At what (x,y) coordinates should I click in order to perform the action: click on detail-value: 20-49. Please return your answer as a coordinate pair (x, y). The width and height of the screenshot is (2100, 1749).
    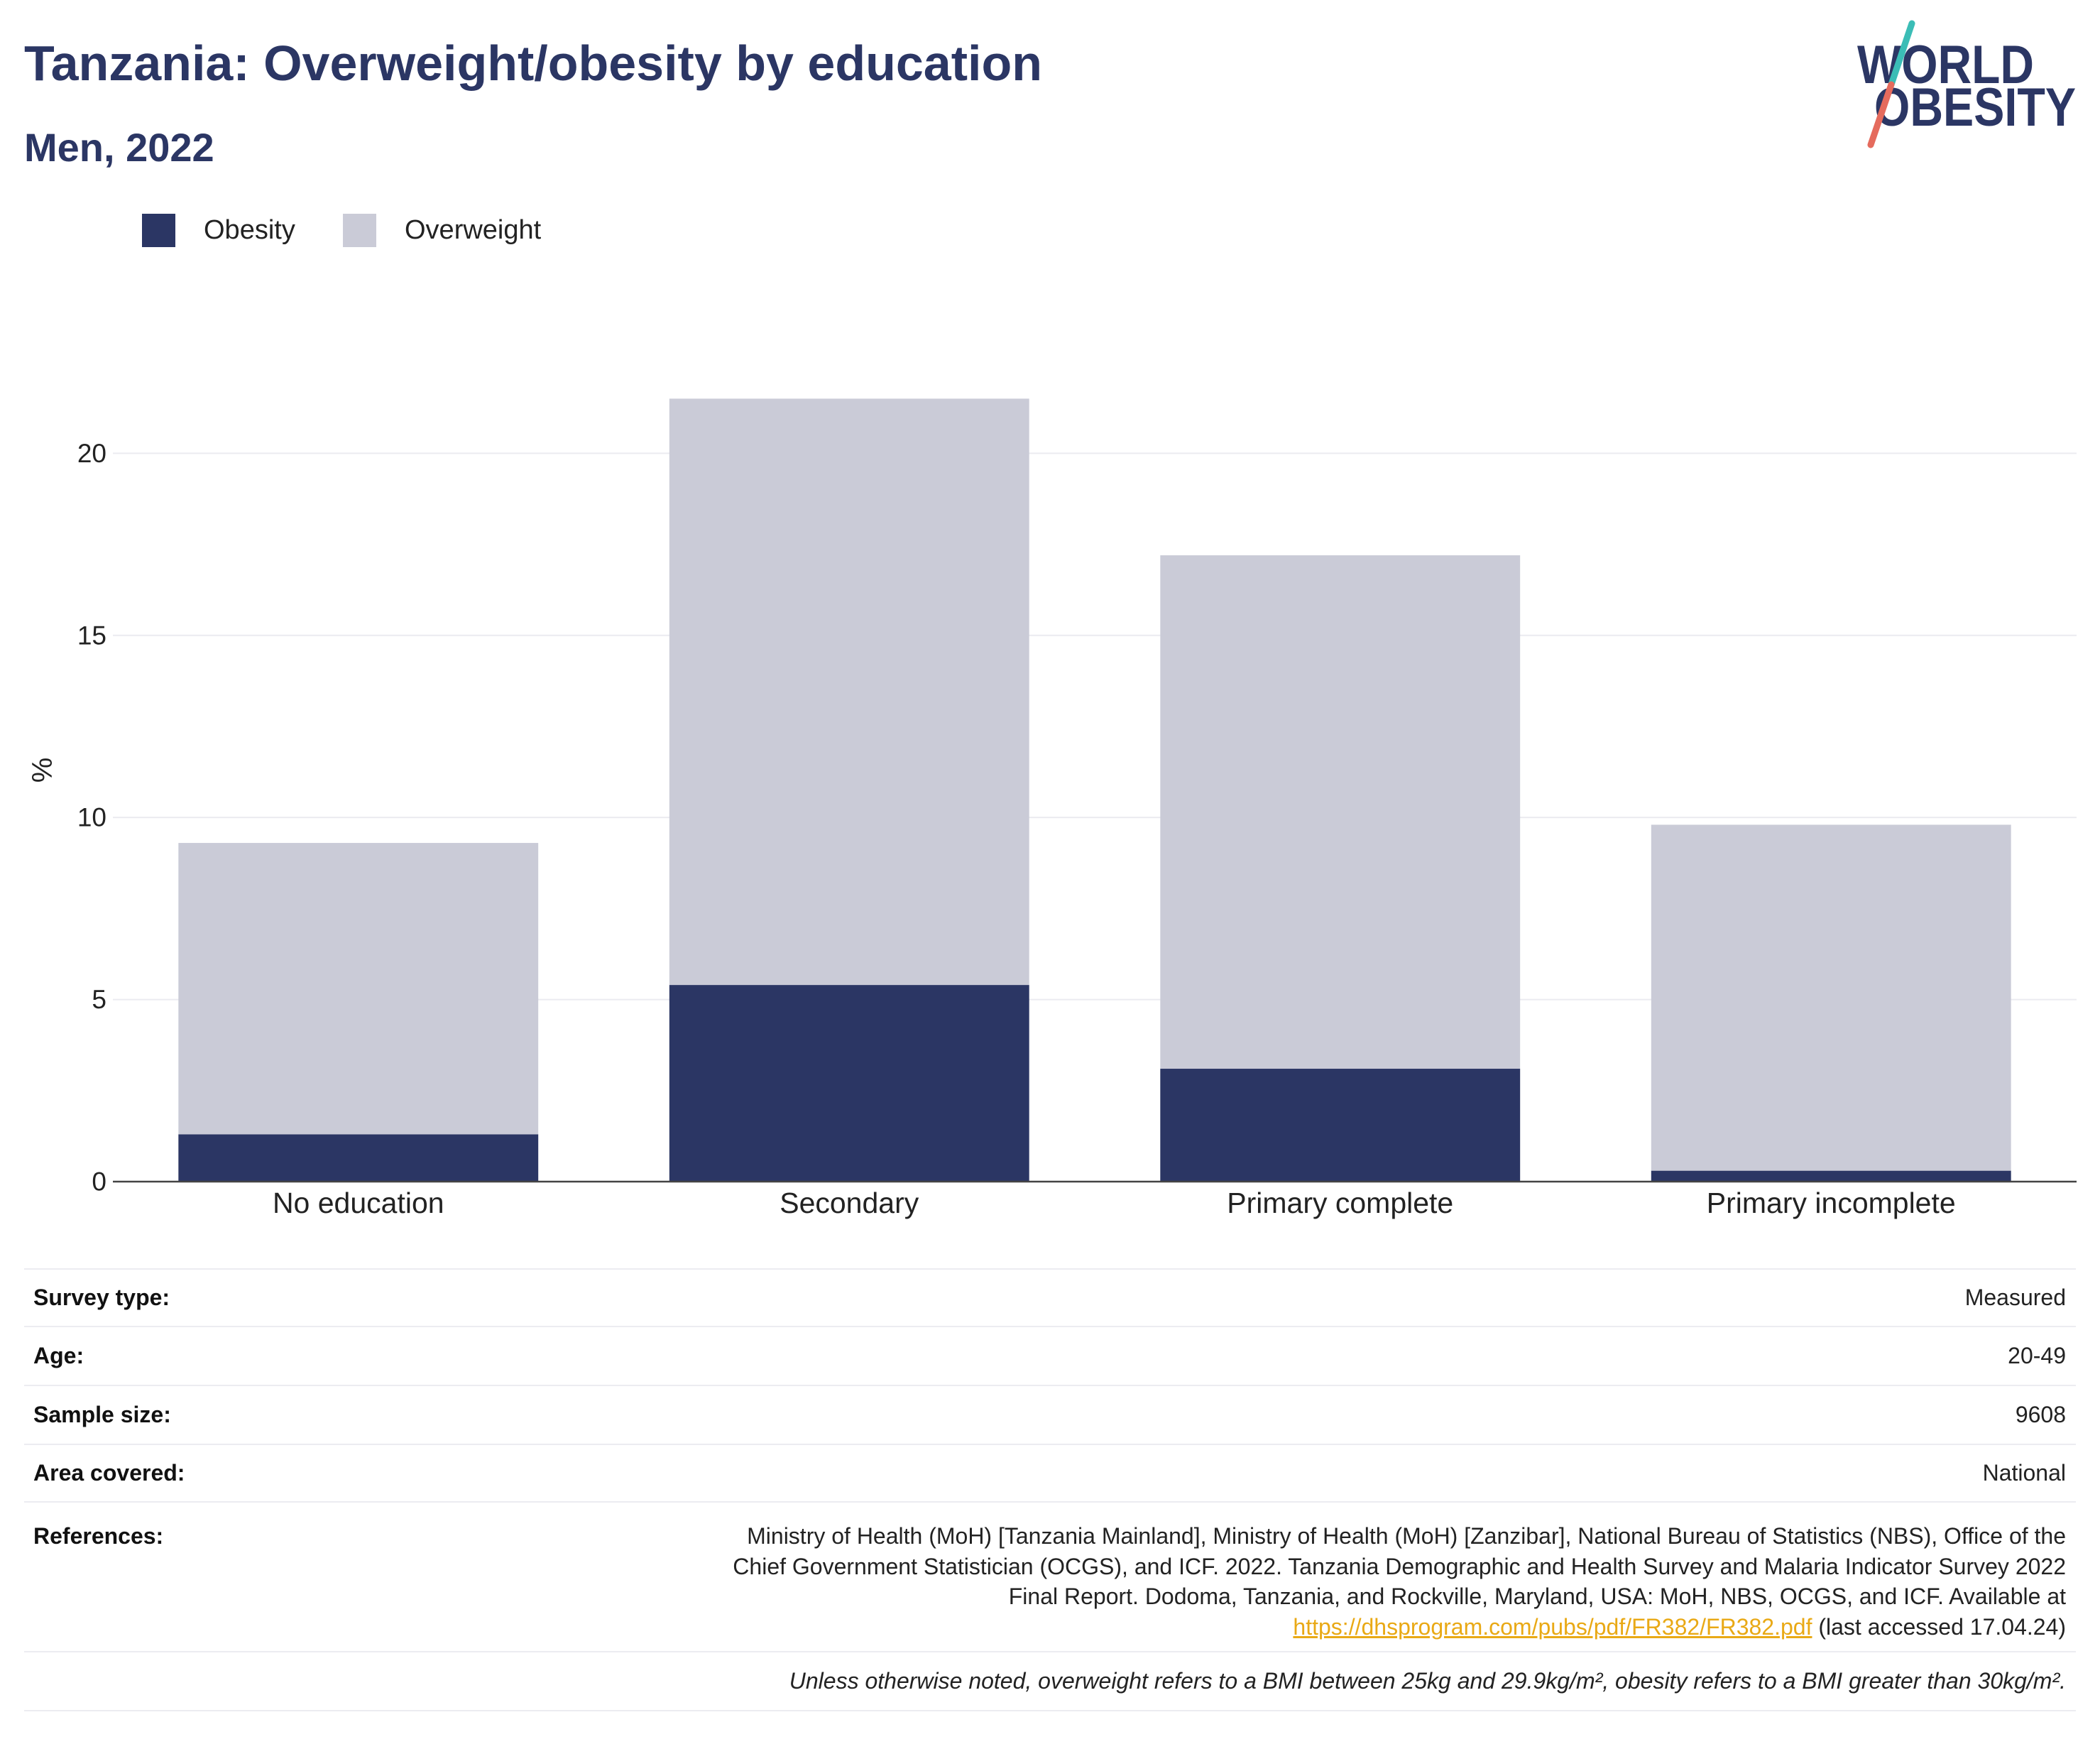
    Looking at the image, I should click on (2037, 1355).